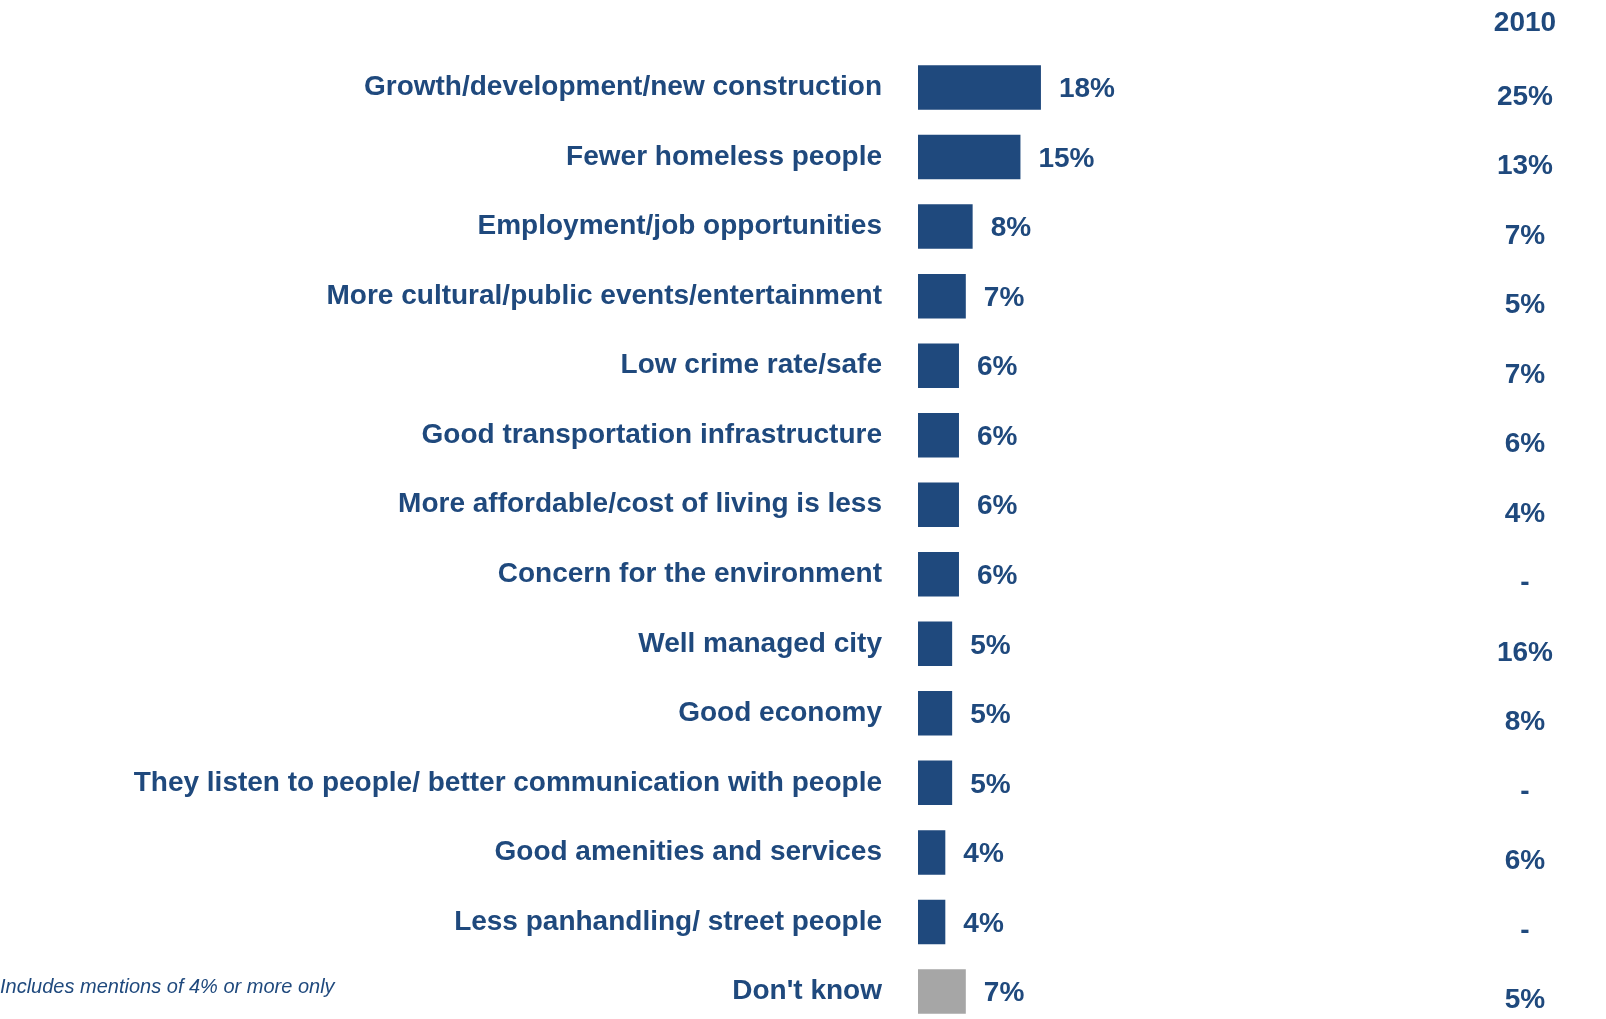 This screenshot has height=1019, width=1606. Describe the element at coordinates (1524, 95) in the screenshot. I see `text: 25%` at that location.